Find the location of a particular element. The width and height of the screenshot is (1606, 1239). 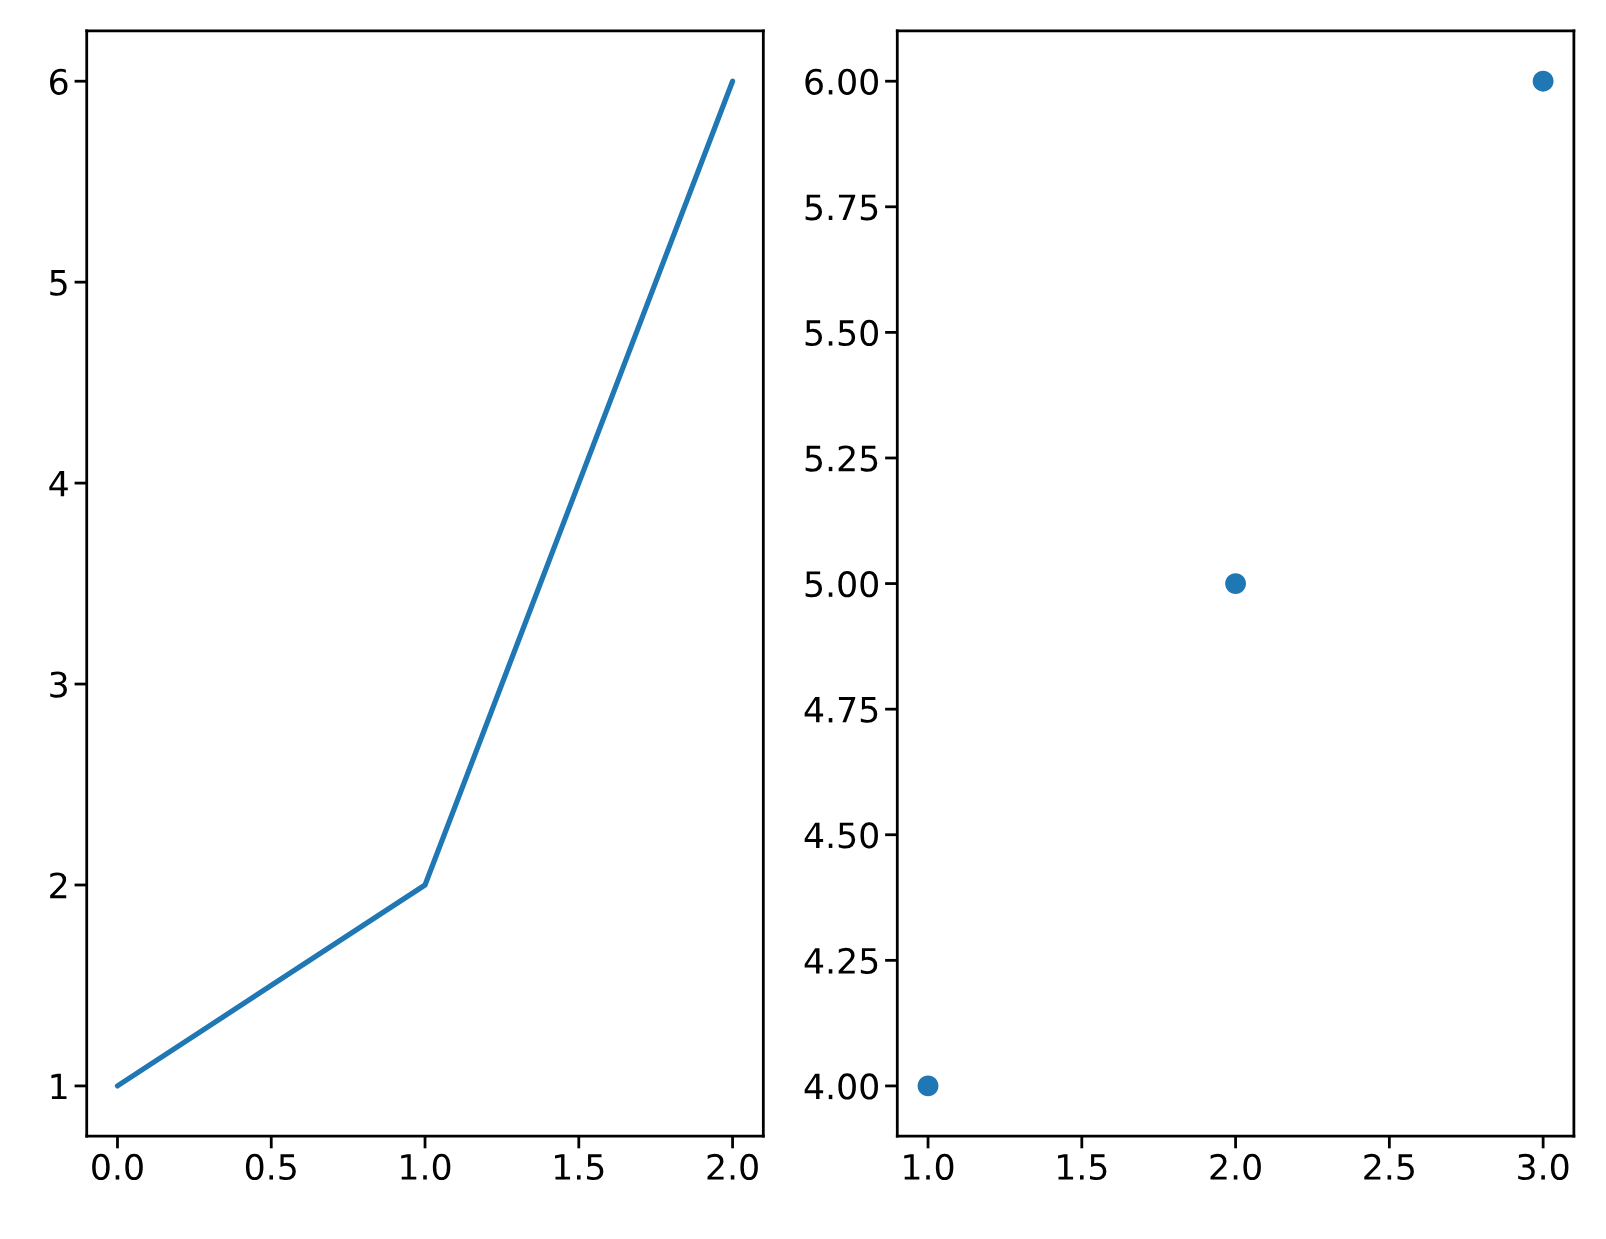

x-tick-label: 3.0 is located at coordinates (1543, 1167).